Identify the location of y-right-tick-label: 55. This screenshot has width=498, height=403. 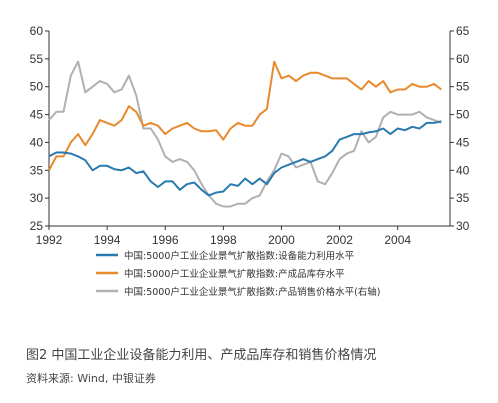
(463, 87).